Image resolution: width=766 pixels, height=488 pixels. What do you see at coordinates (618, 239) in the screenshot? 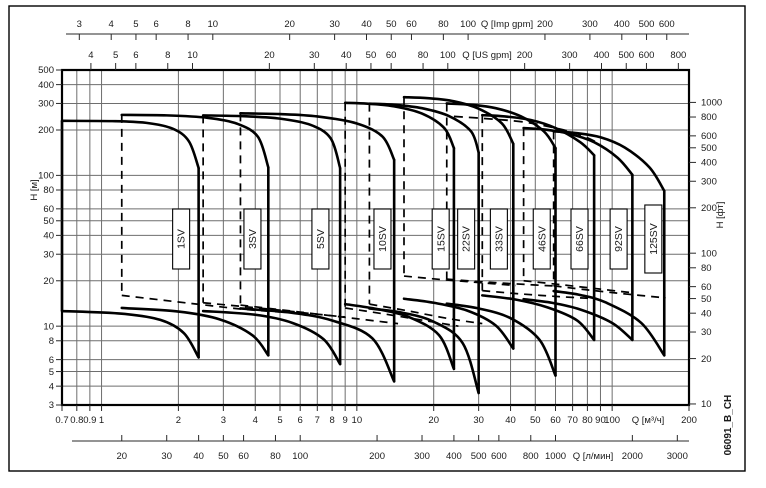
I see `pump-label-box-92SV` at bounding box center [618, 239].